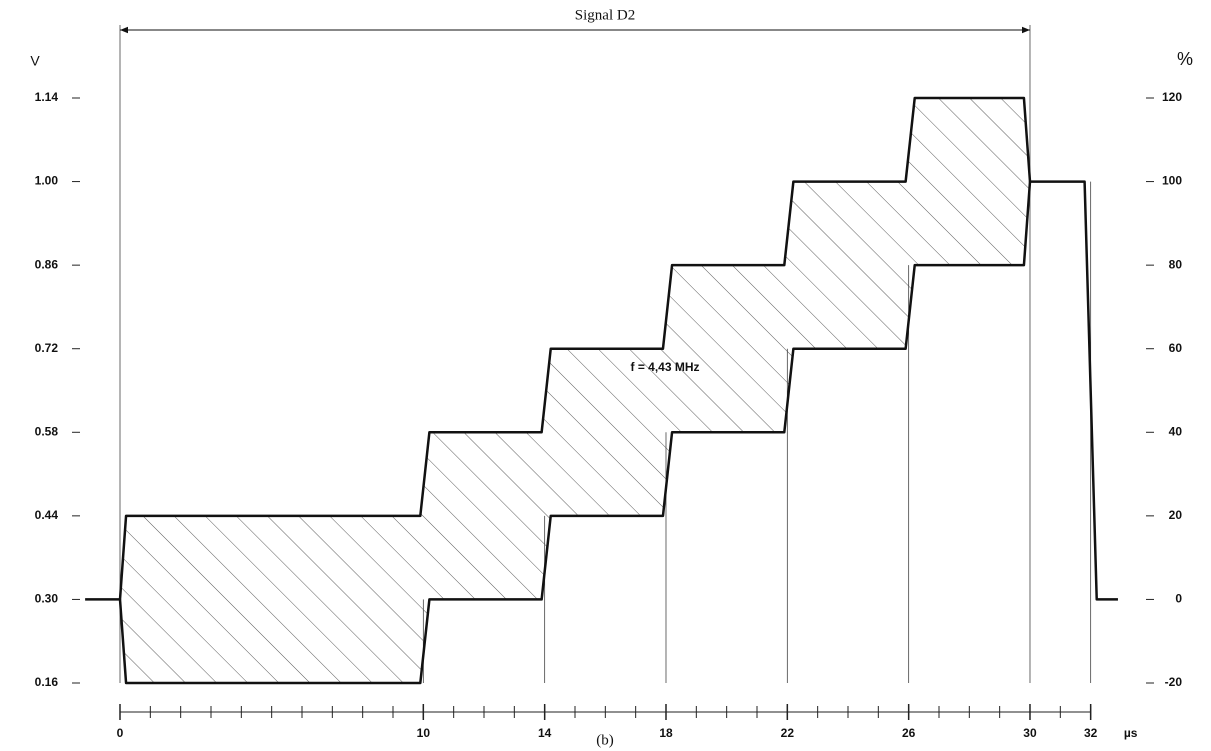 The image size is (1211, 751). I want to click on y2-tick-label: 80, so click(1176, 264).